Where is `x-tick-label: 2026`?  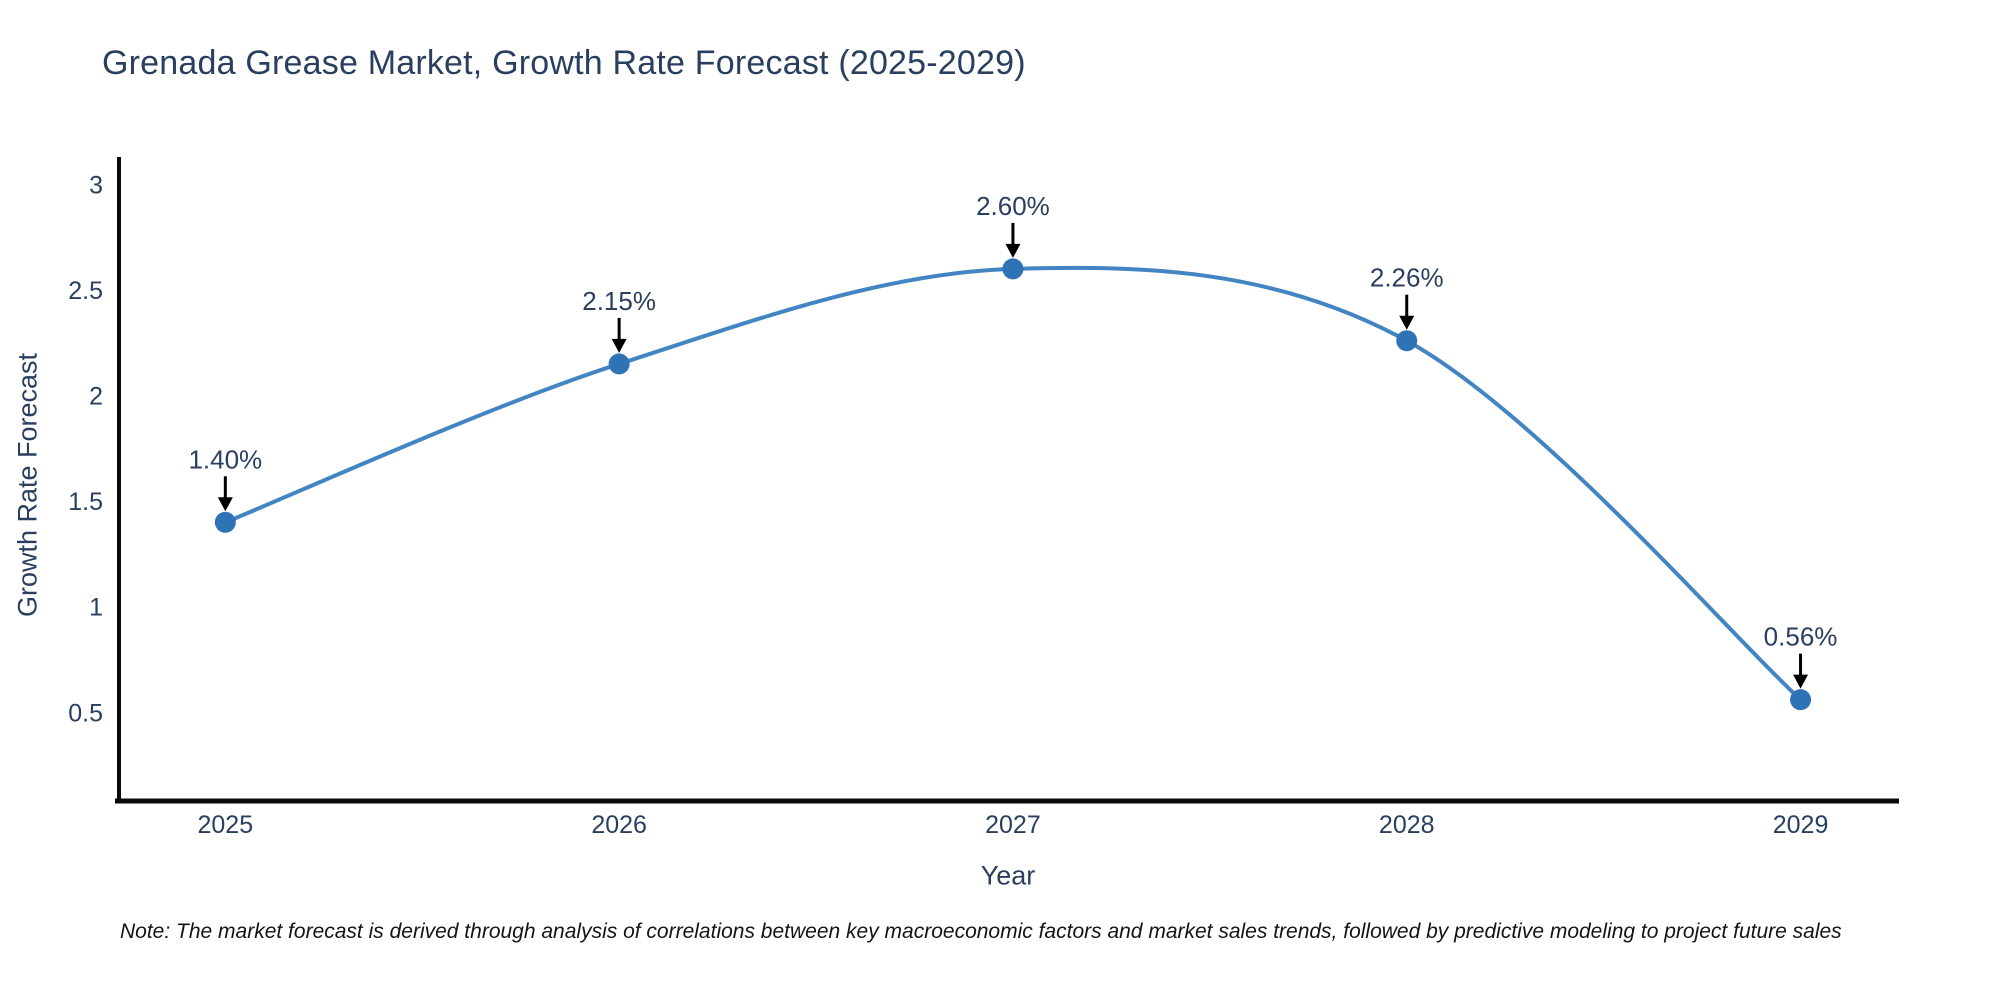 x-tick-label: 2026 is located at coordinates (619, 825).